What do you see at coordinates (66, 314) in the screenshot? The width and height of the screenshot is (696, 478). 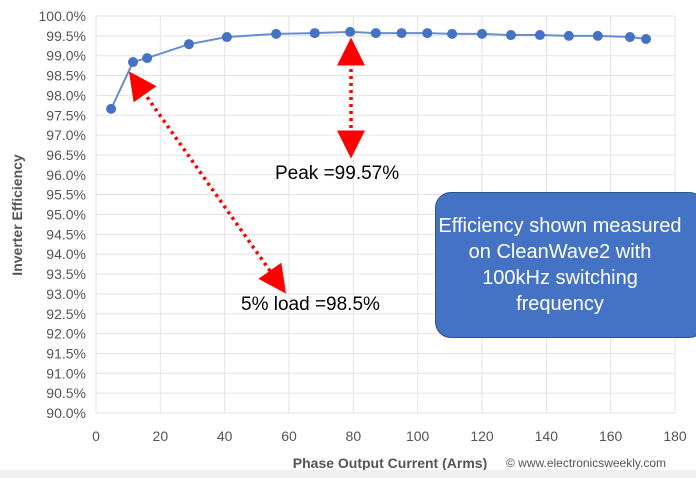 I see `y-tick-label: 92.5%` at bounding box center [66, 314].